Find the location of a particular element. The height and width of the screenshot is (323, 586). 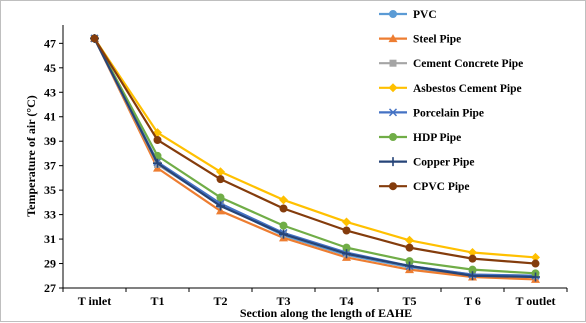

y-tick-label: 37 is located at coordinates (50, 166).